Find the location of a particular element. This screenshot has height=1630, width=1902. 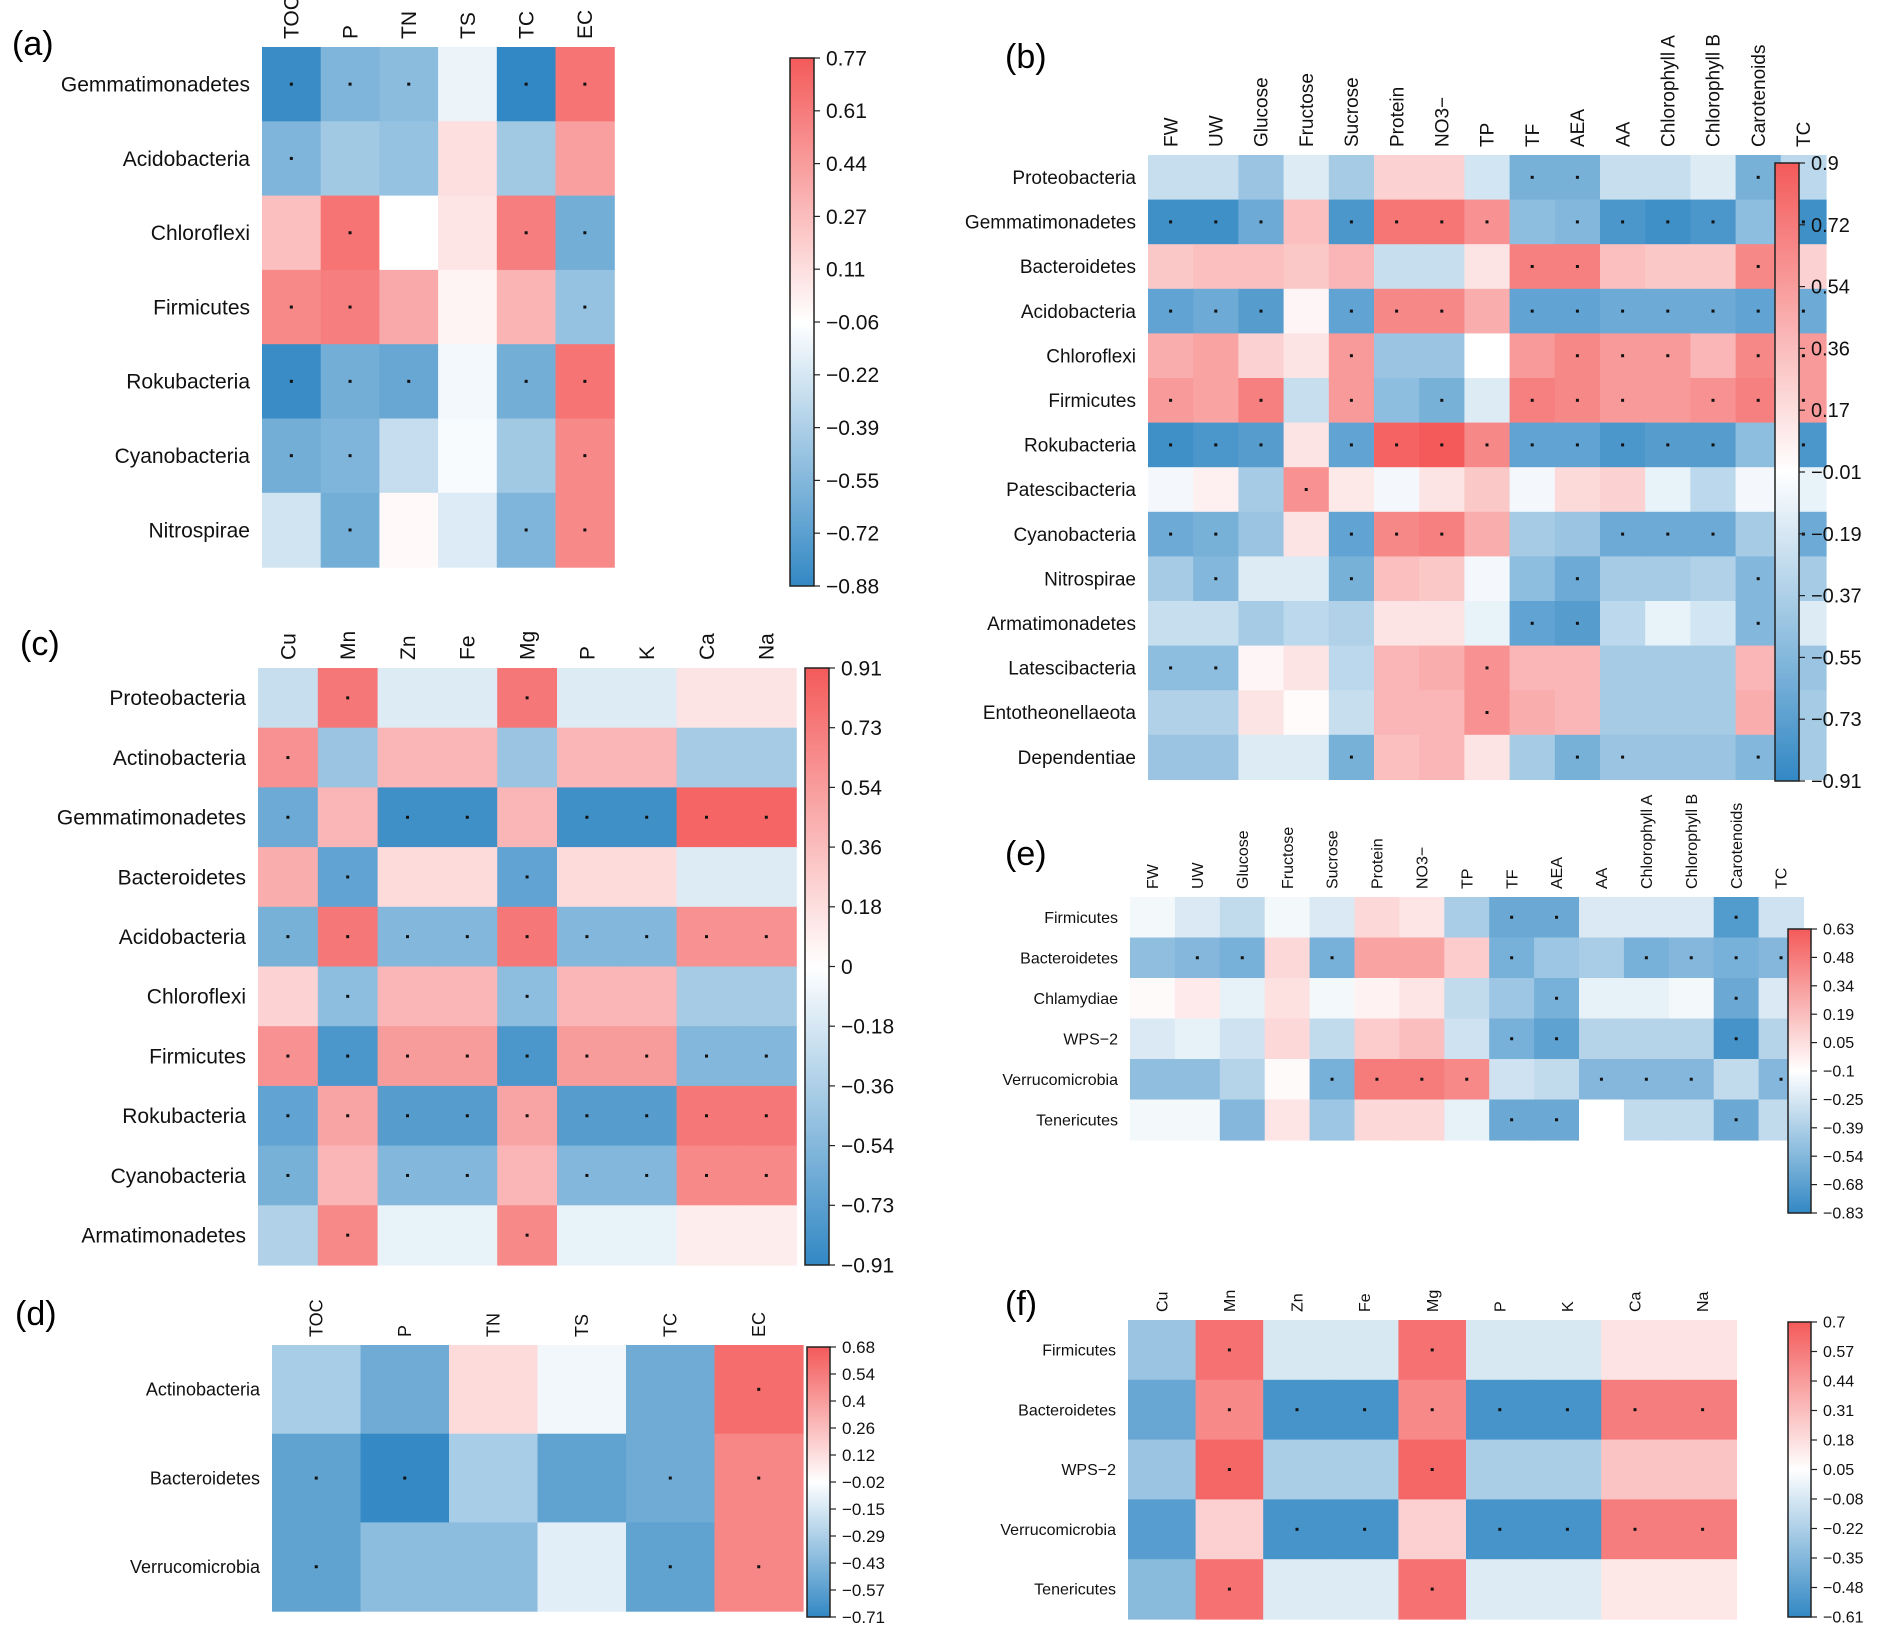

column-label: NO3− is located at coordinates (1442, 122).